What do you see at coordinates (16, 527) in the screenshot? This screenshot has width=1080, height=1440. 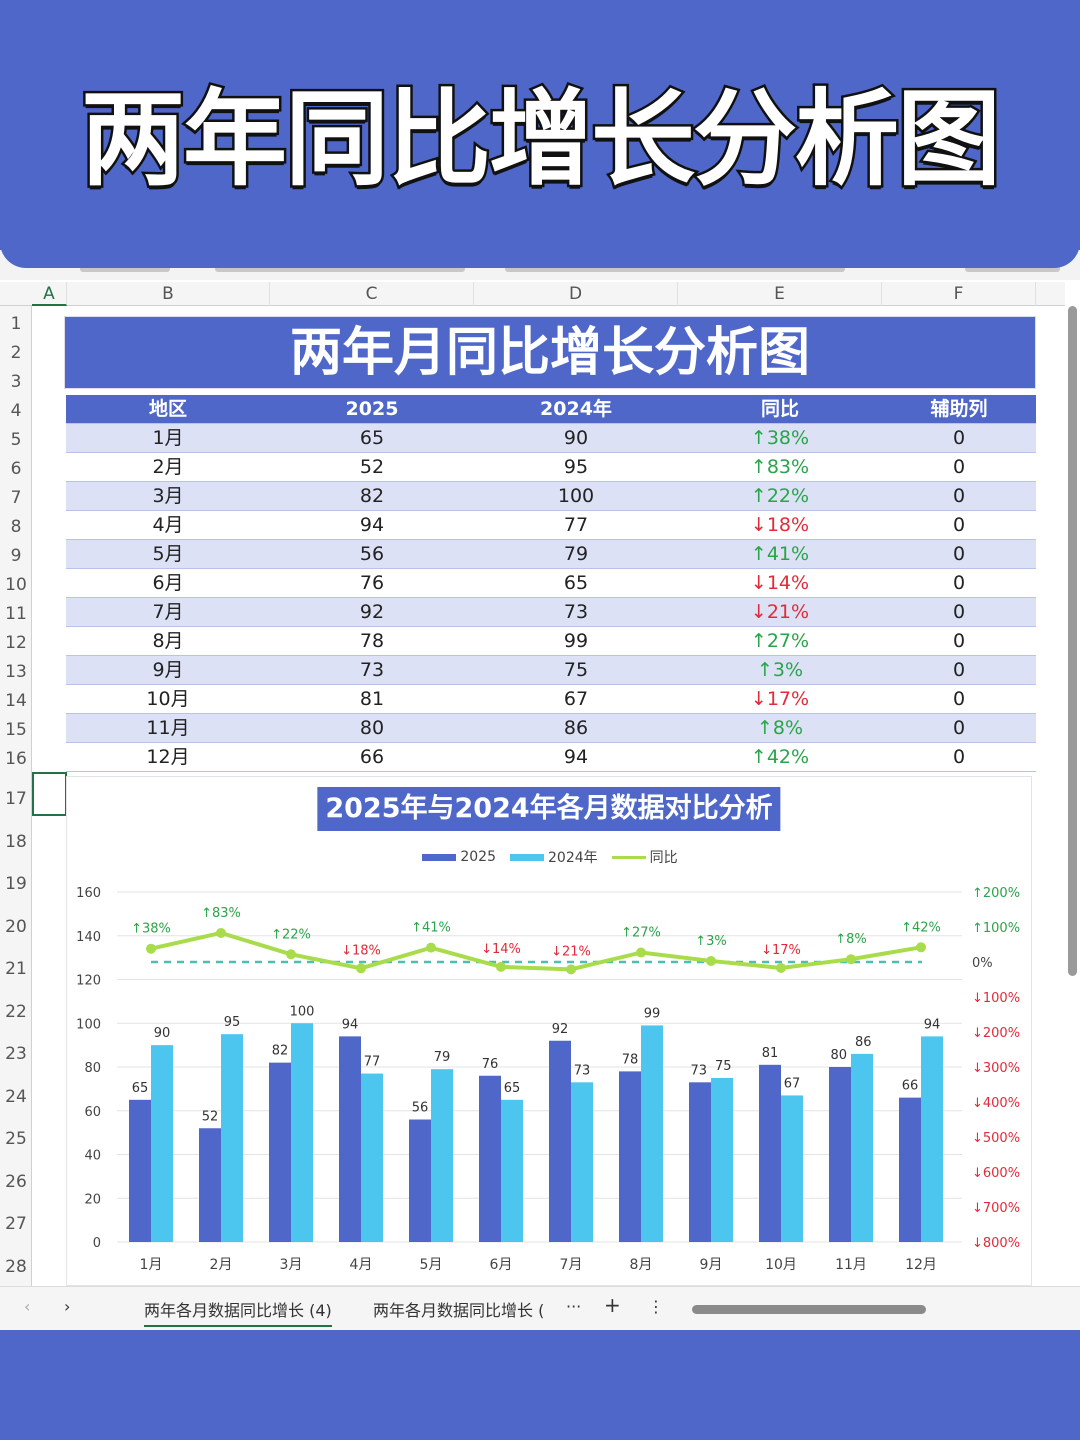 I see `row-header: 8` at bounding box center [16, 527].